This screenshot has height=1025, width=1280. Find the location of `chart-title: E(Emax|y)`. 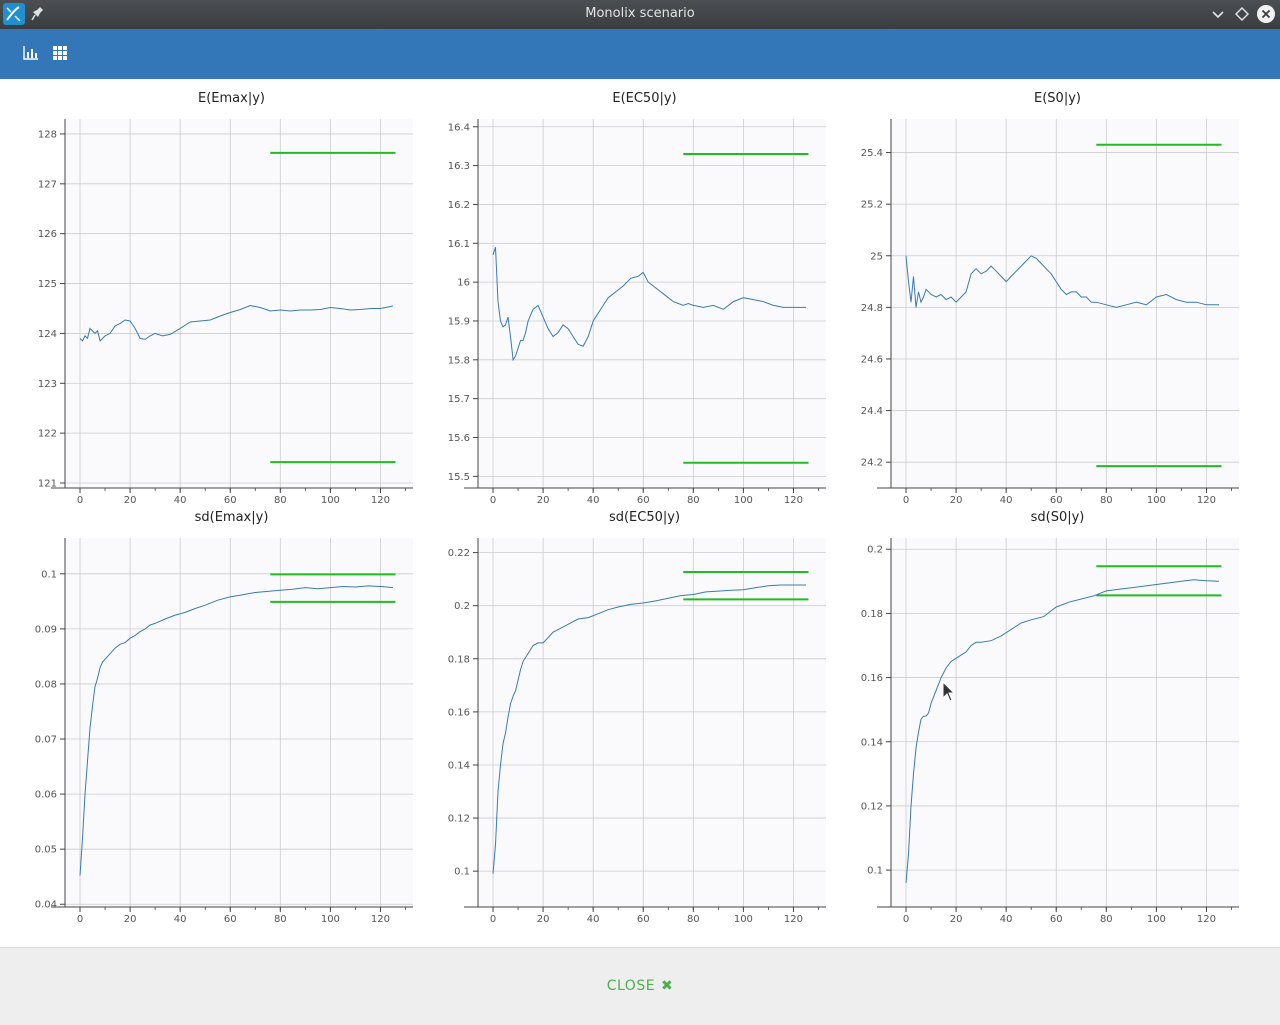

chart-title: E(Emax|y) is located at coordinates (231, 98).